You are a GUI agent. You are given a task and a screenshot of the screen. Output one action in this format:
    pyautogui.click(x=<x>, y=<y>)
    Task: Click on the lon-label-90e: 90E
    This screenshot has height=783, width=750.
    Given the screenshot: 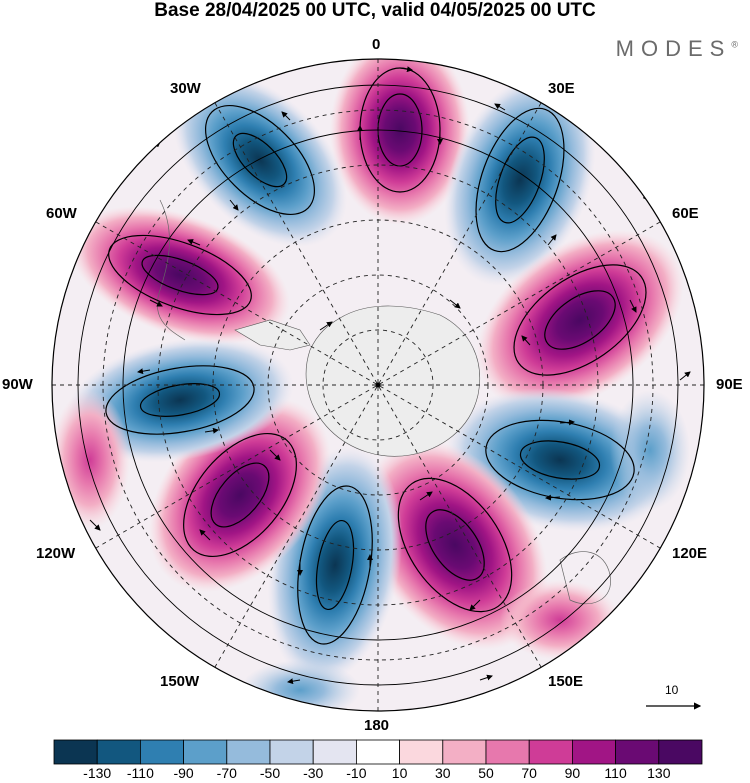 What is the action you would take?
    pyautogui.click(x=729, y=384)
    